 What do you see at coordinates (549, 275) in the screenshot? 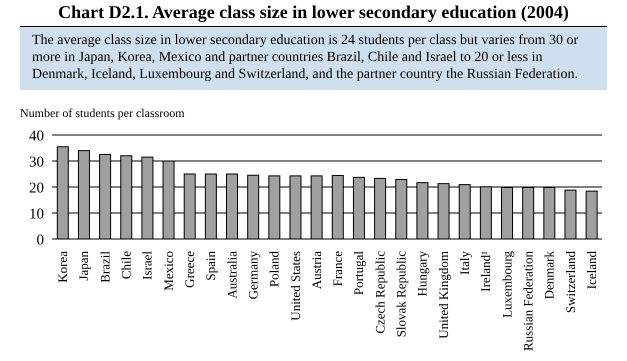
I see `x-tick-label: Denmark` at bounding box center [549, 275].